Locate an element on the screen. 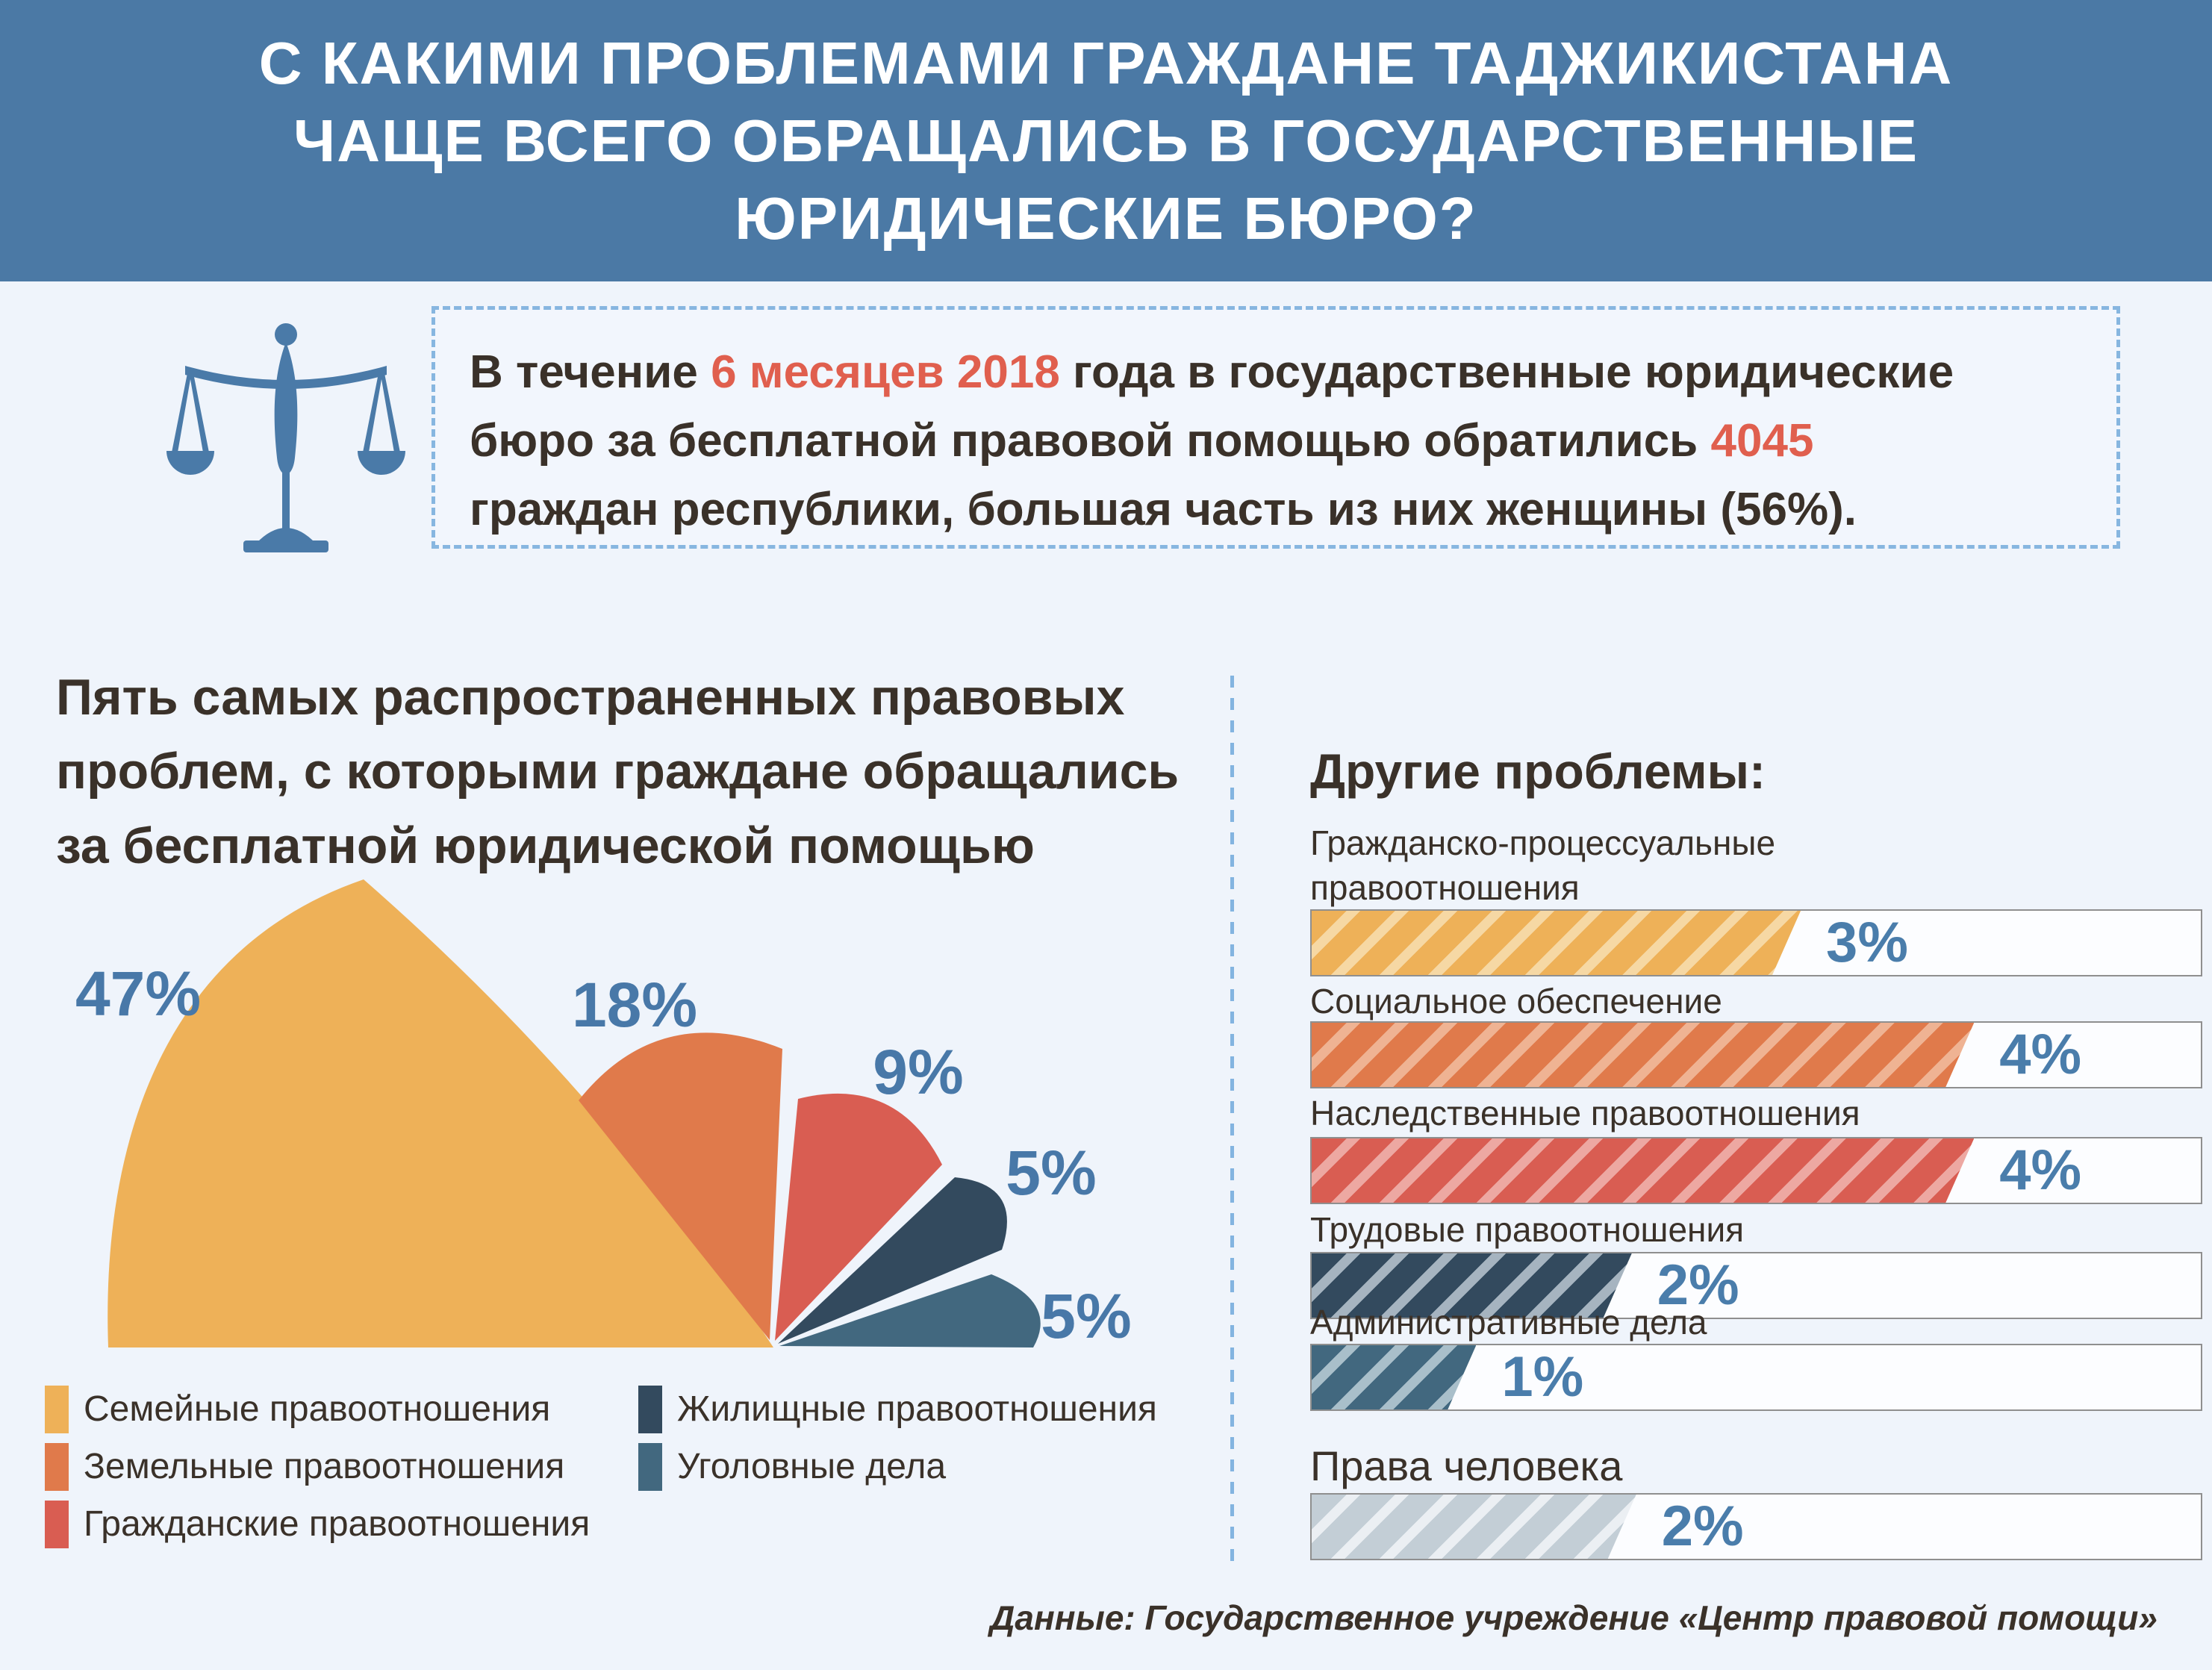 Image resolution: width=2212 pixels, height=1670 pixels. bar-track-social-security: 4% is located at coordinates (1756, 1054).